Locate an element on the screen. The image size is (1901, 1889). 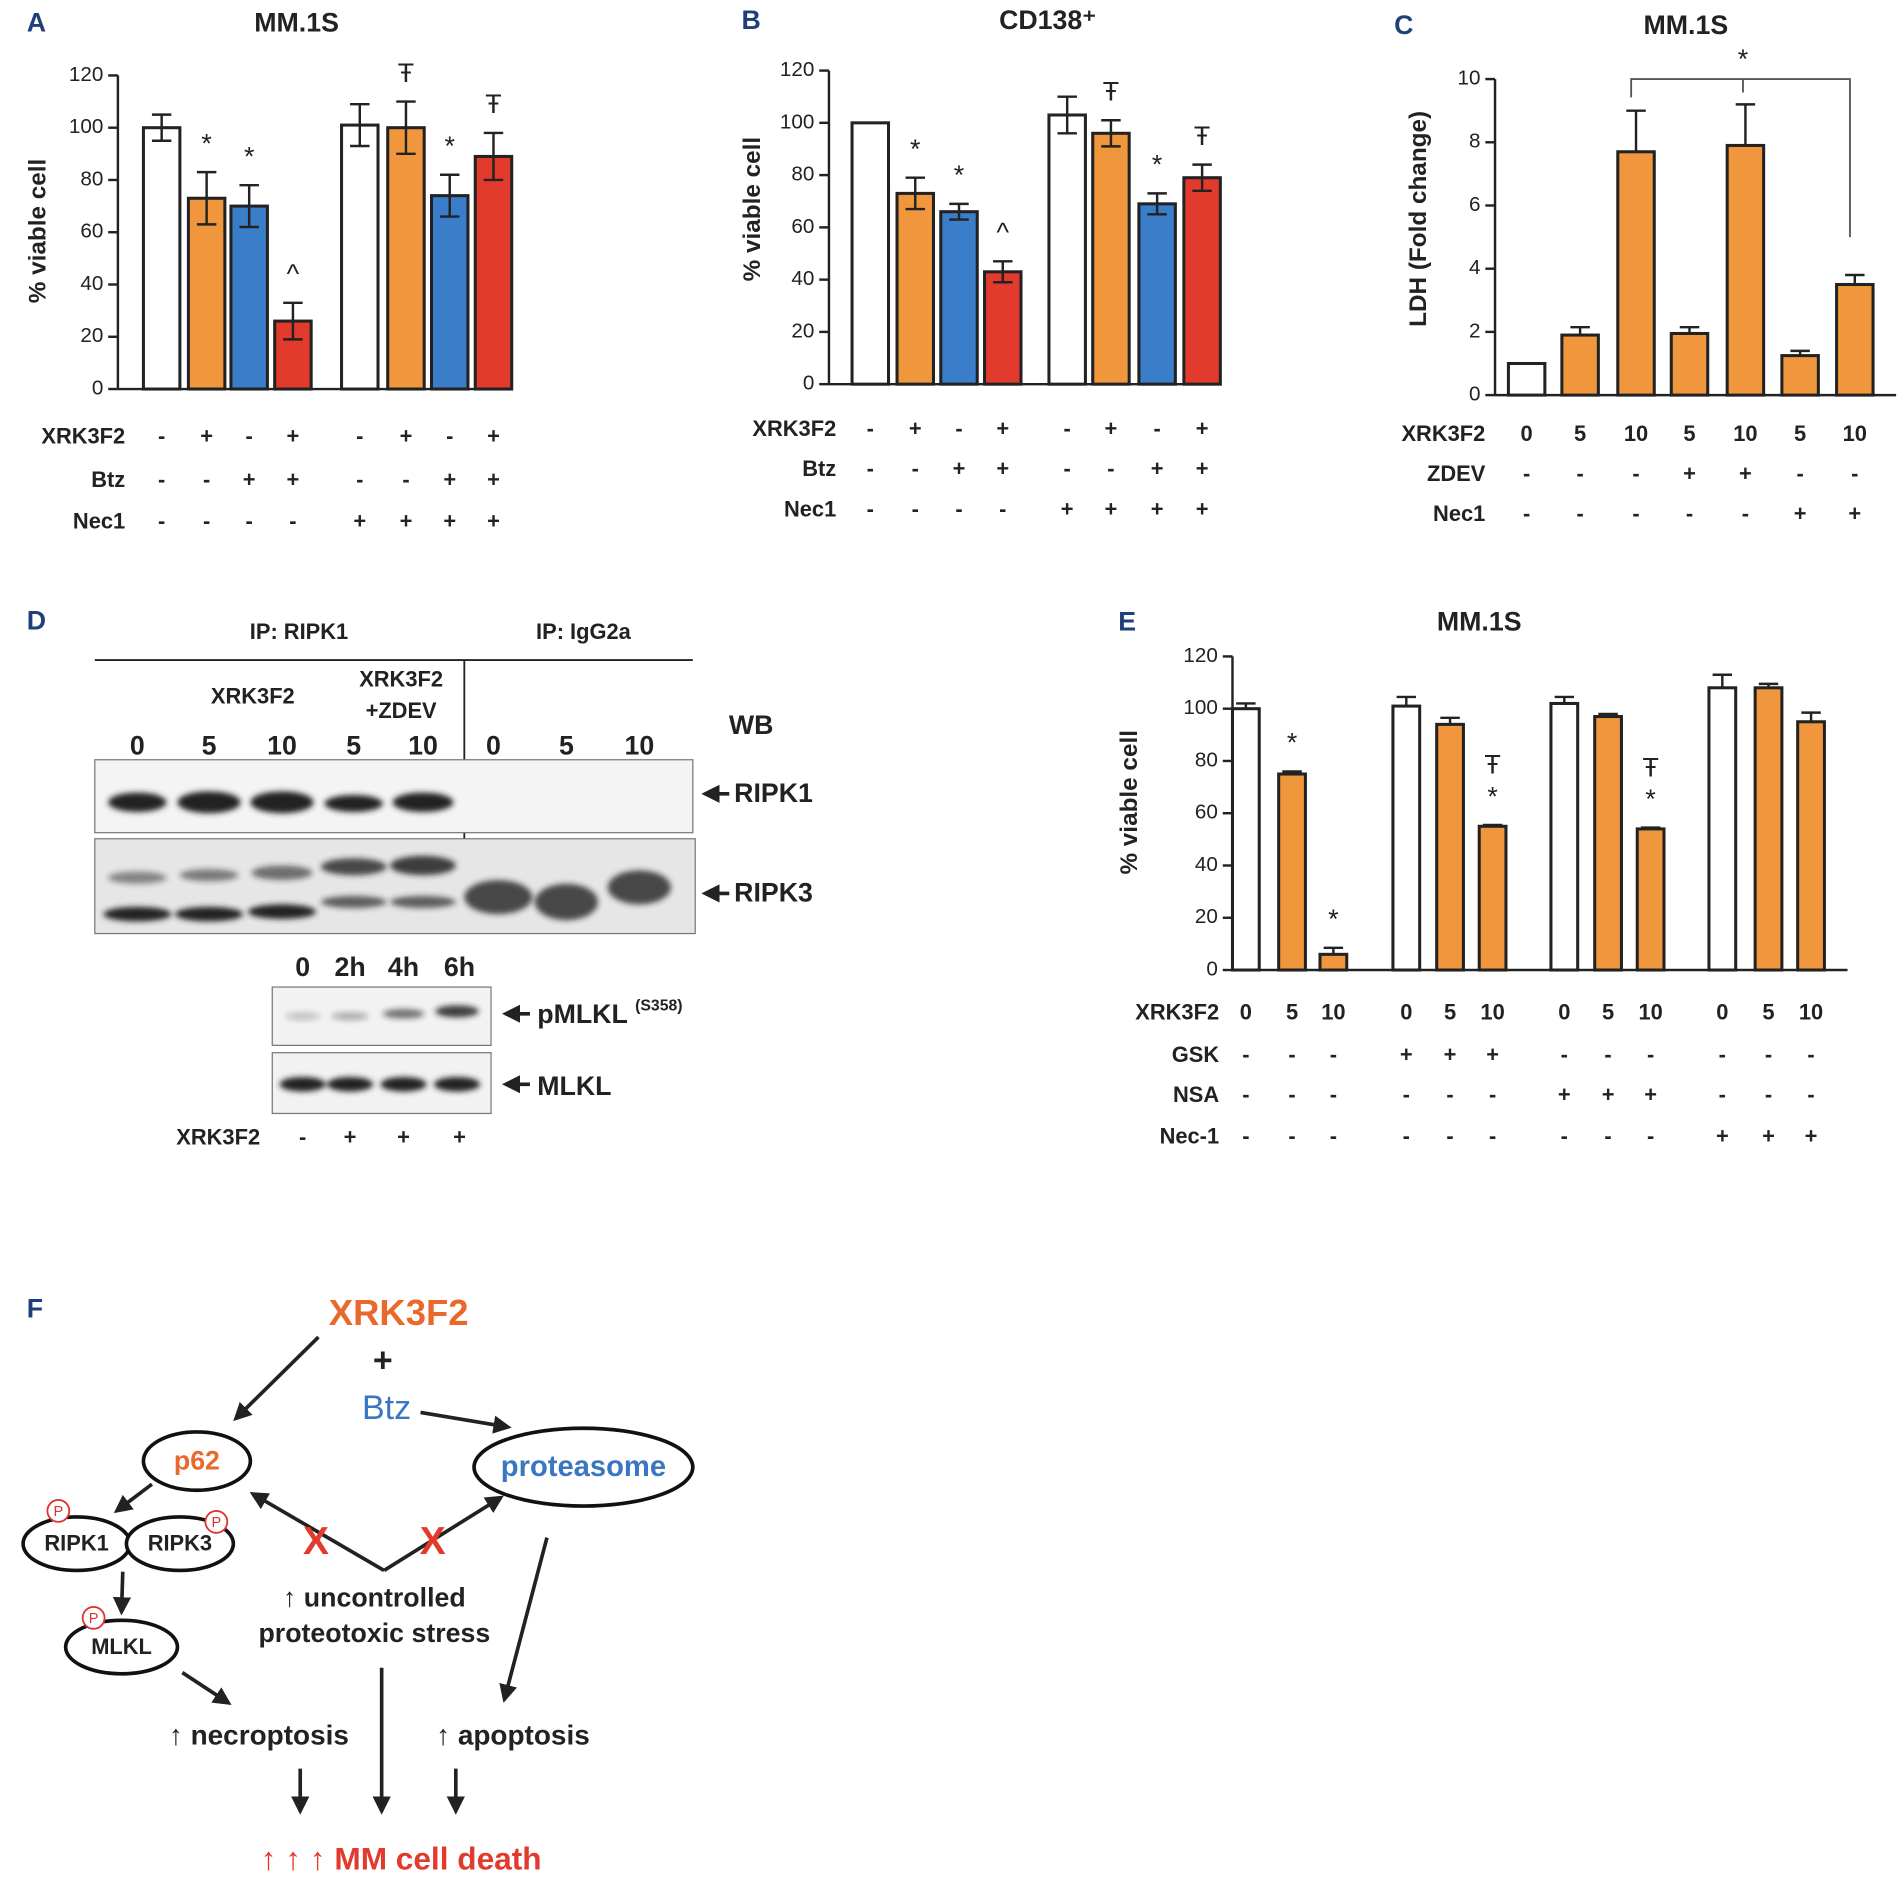
y-tick-label: 6 is located at coordinates (1475, 204).